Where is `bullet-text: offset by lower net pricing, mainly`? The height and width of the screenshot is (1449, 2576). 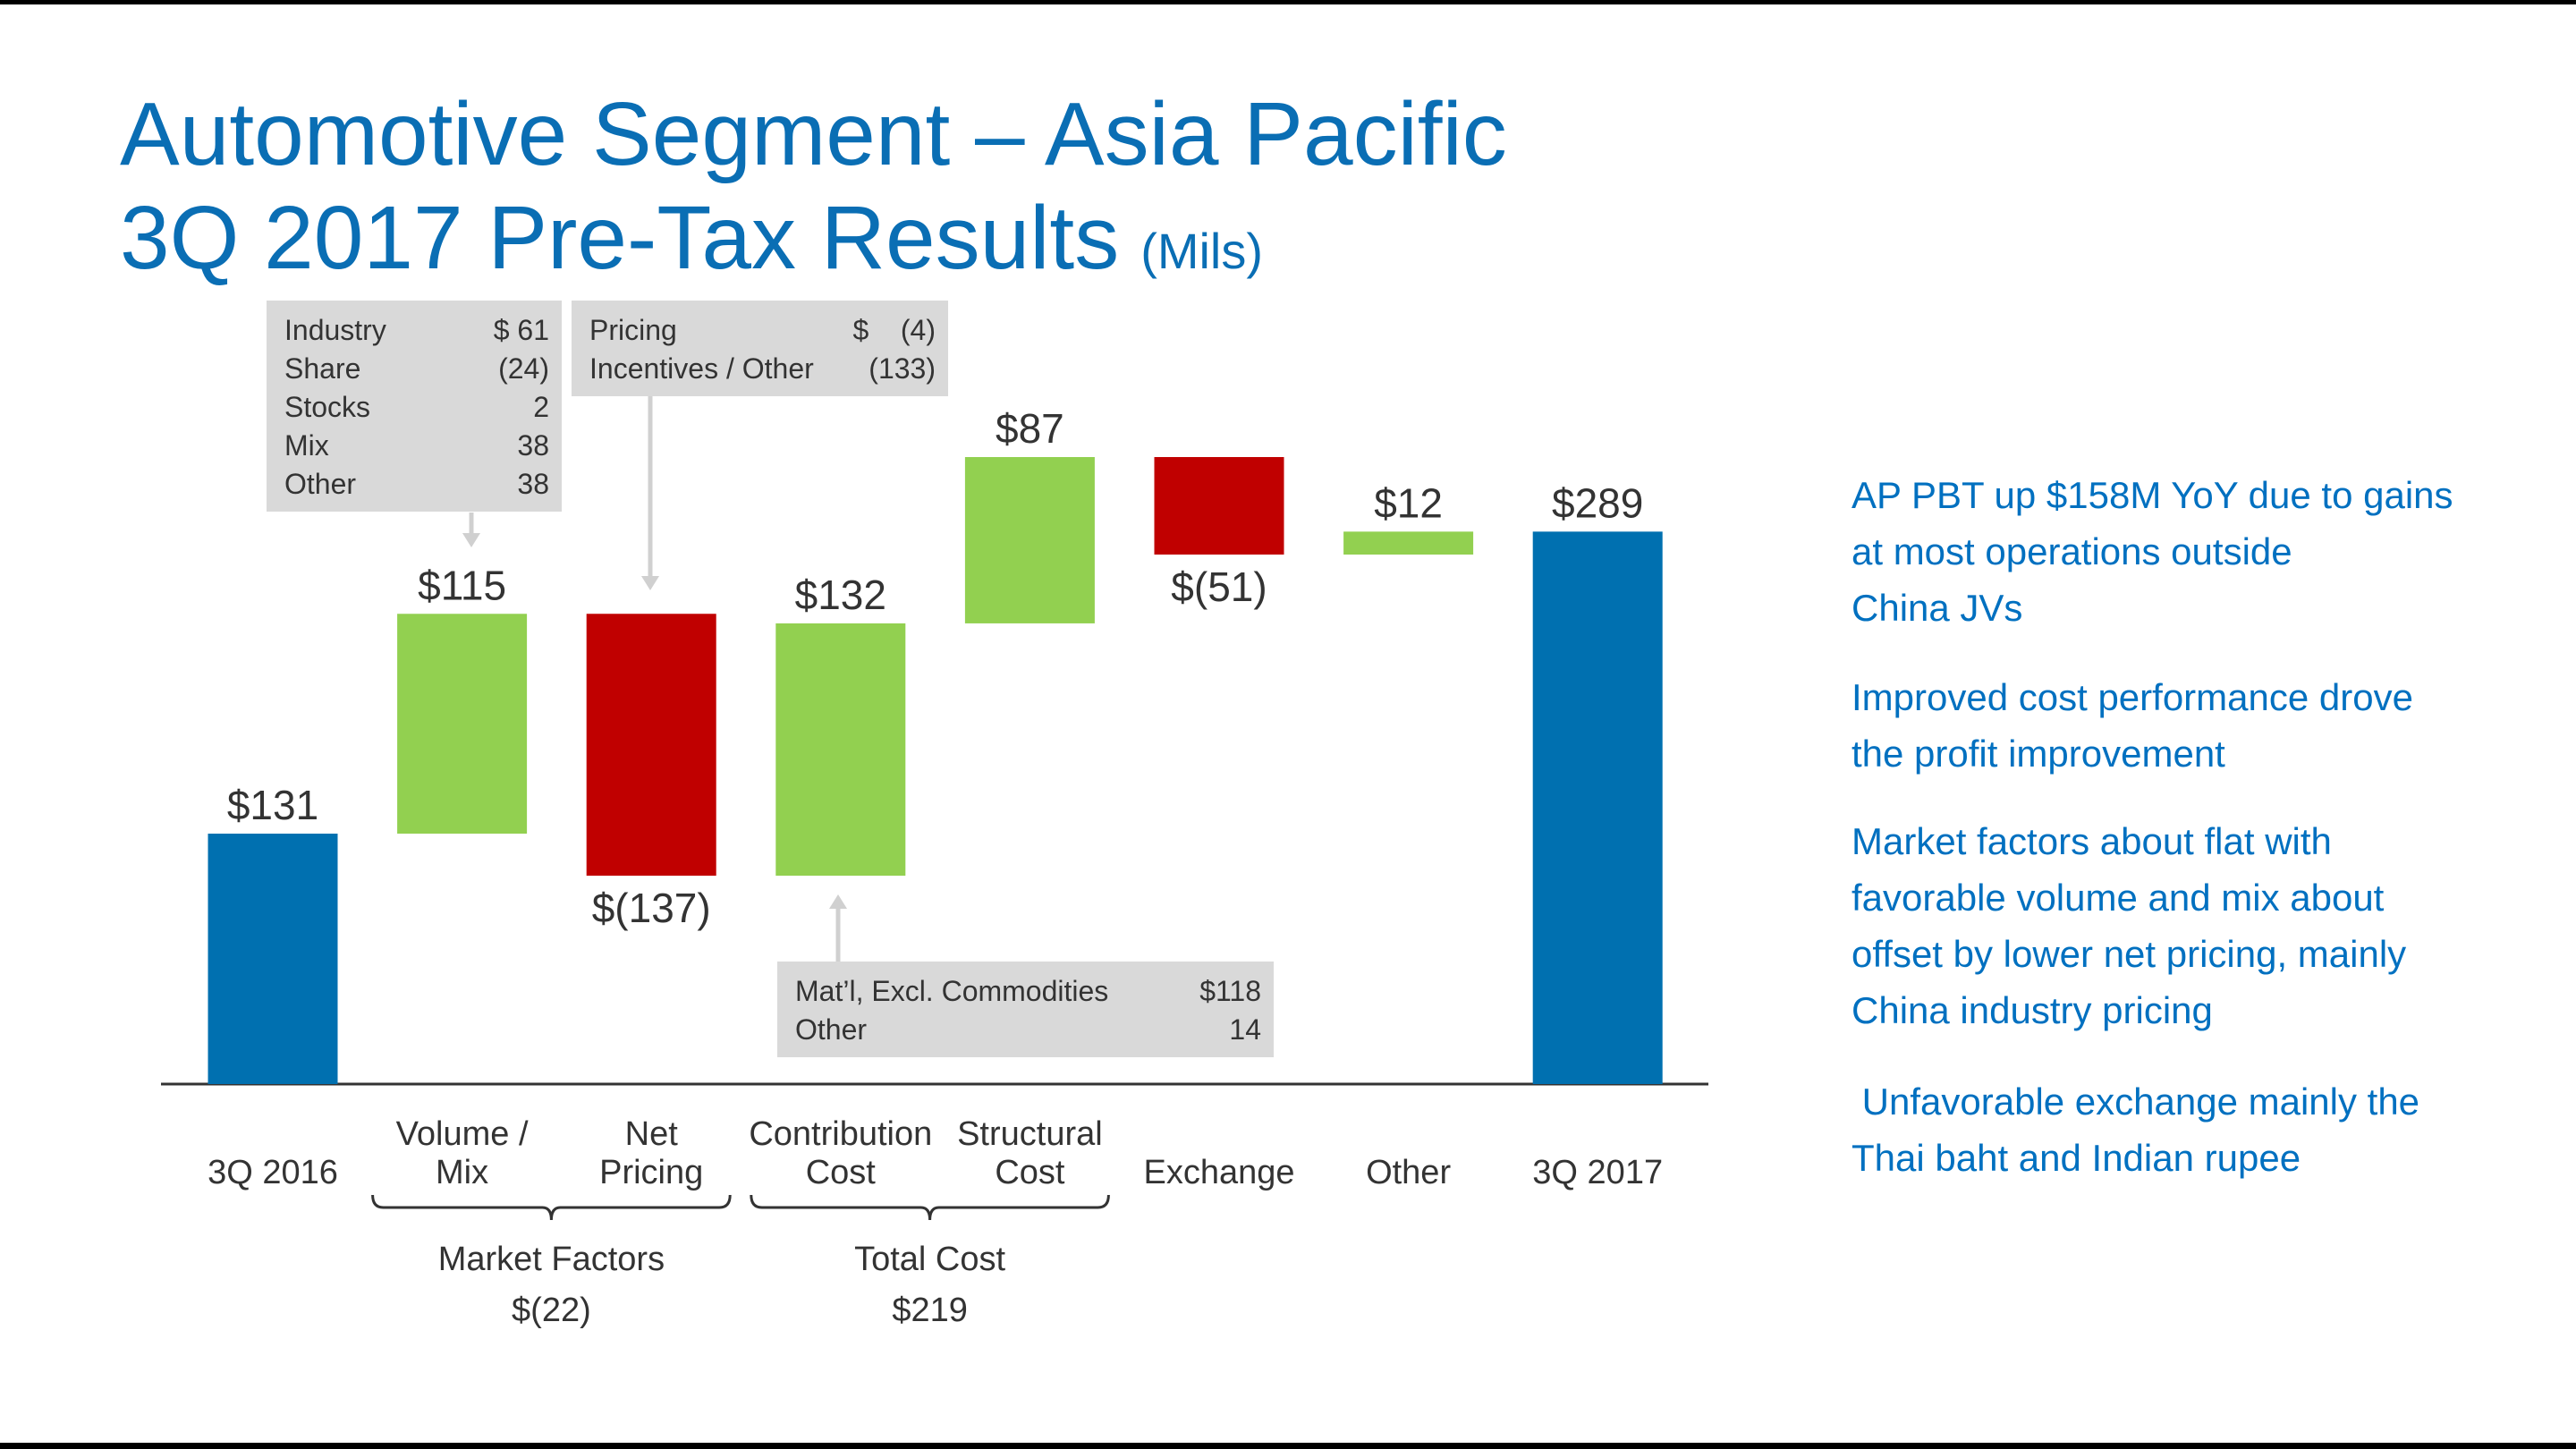
bullet-text: offset by lower net pricing, mainly is located at coordinates (2129, 954).